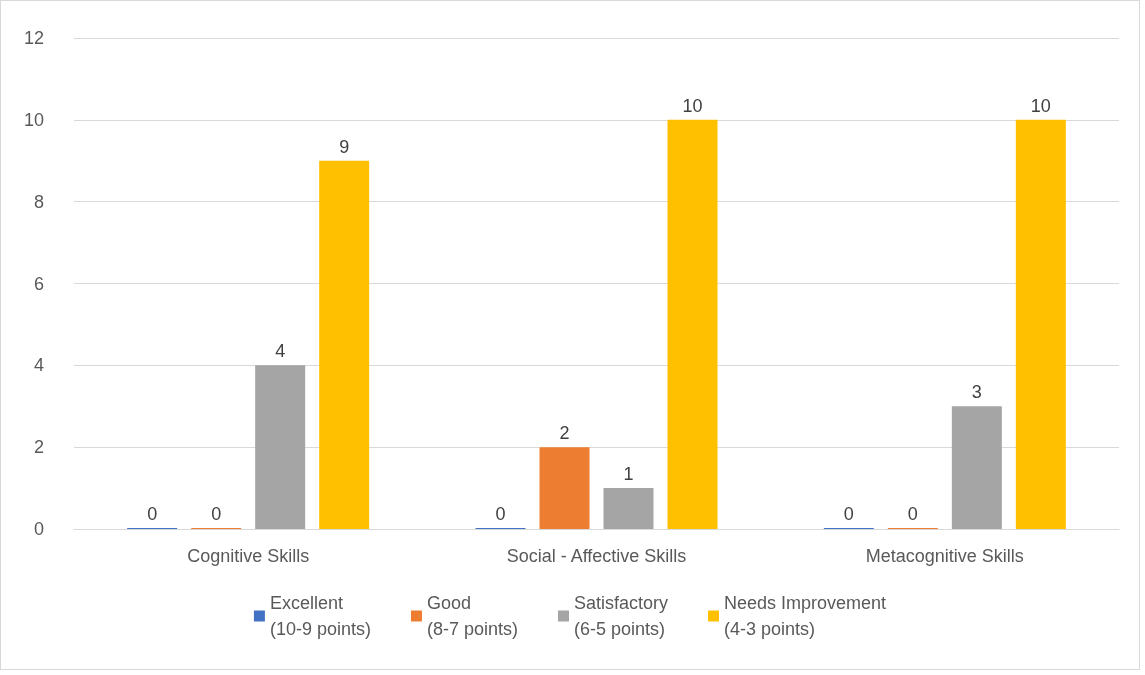 This screenshot has width=1145, height=675. I want to click on x-tick-label: Social - Affective Skills, so click(596, 556).